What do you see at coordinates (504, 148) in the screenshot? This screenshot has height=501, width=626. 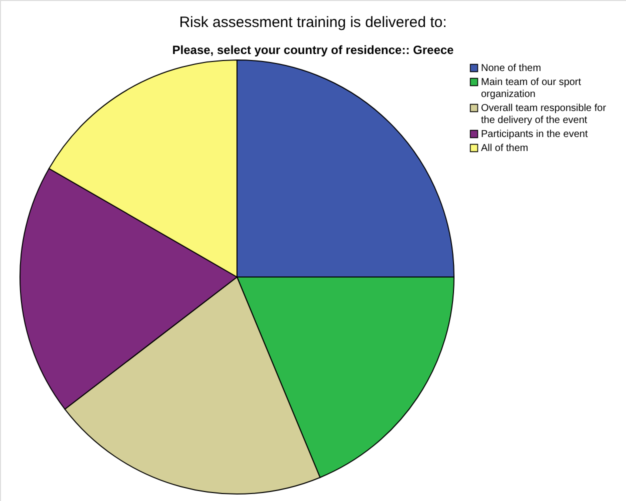 I see `legend-label: All of them` at bounding box center [504, 148].